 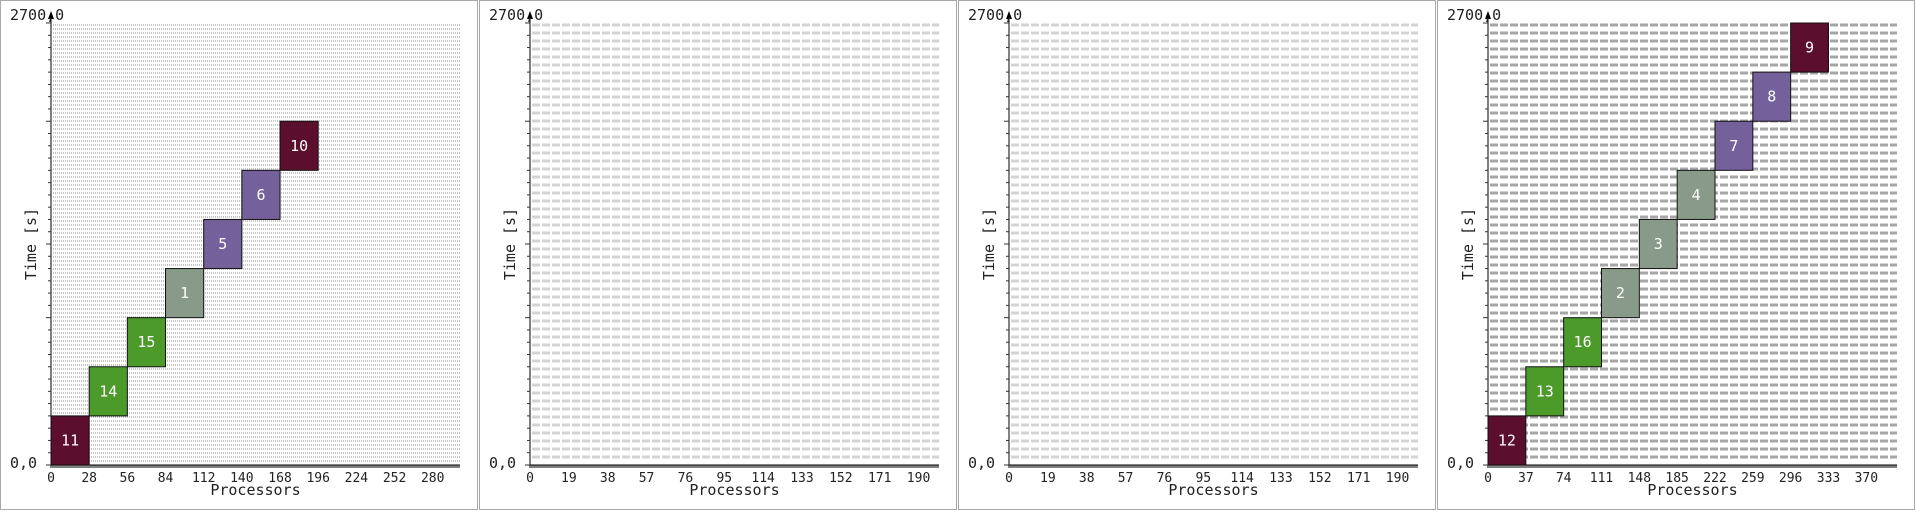 I want to click on task-label: 16, so click(x=1583, y=342).